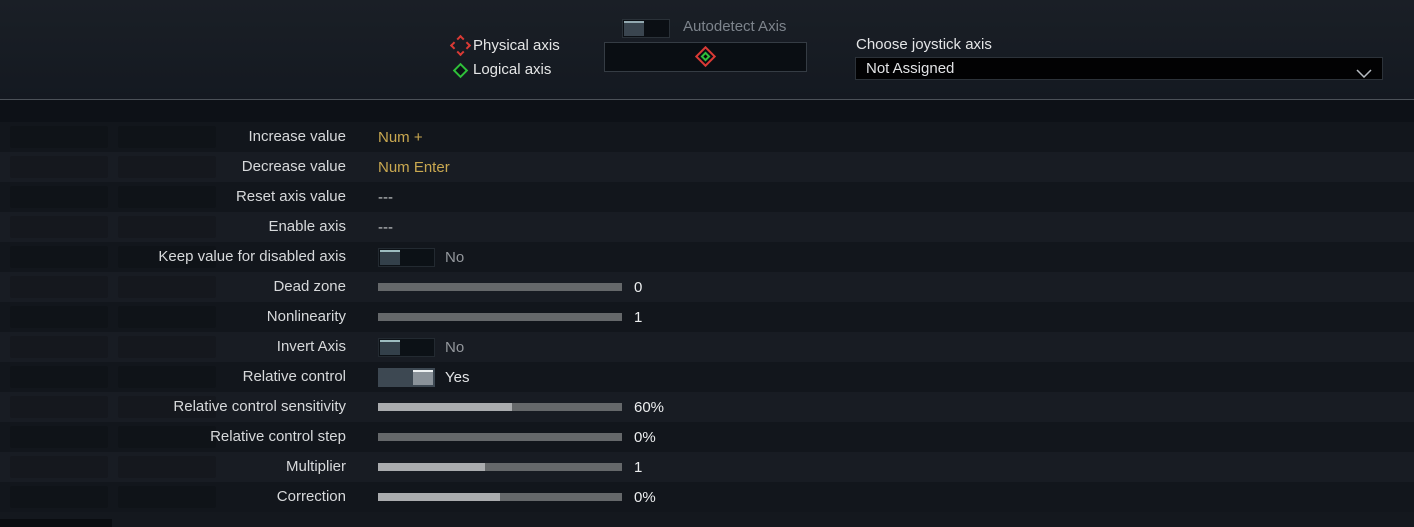  Describe the element at coordinates (649, 407) in the screenshot. I see `slider-value: 60%` at that location.